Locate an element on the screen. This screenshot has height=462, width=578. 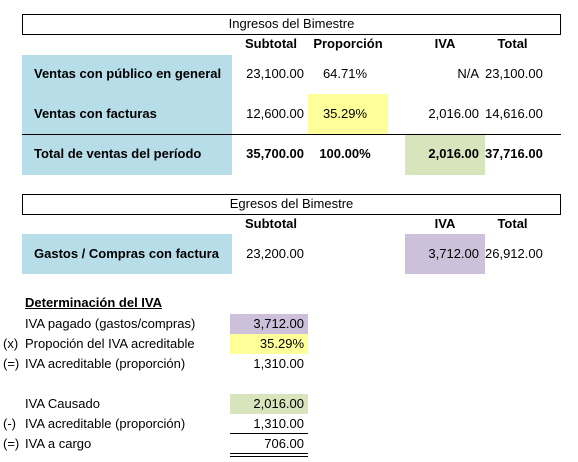
cell: 35,700.00 is located at coordinates (275, 153).